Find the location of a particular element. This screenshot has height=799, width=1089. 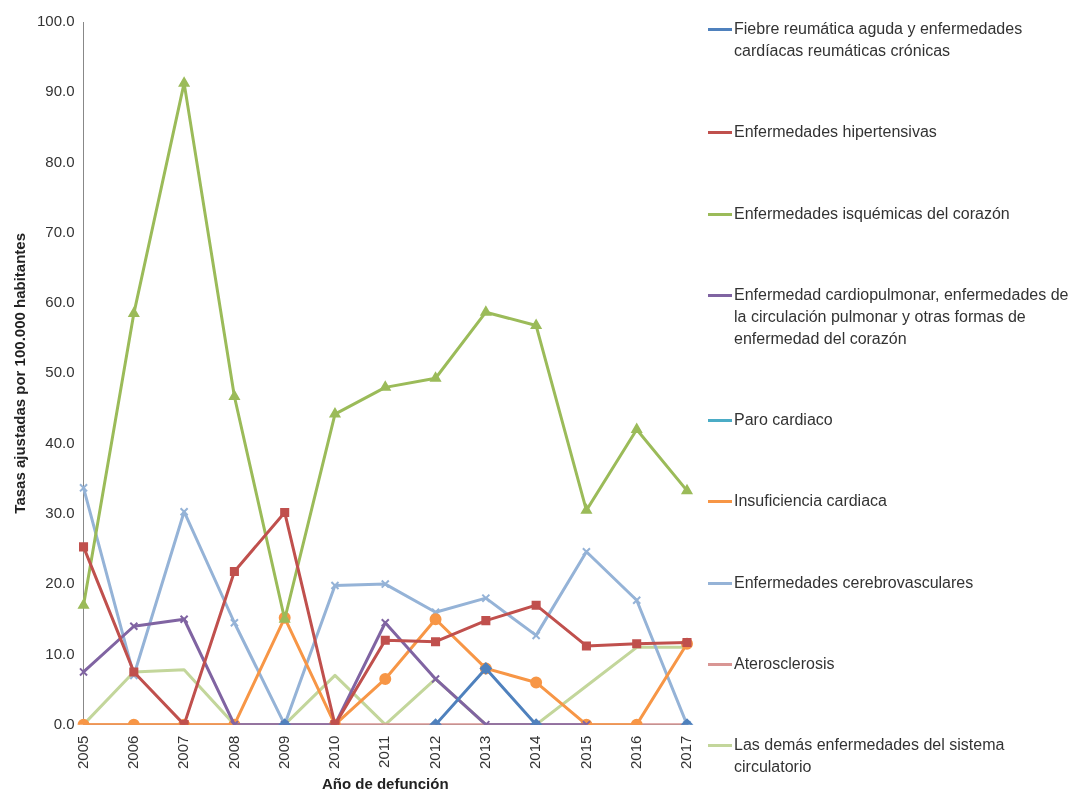

legend-label: Enfermedades cerebrovasculares is located at coordinates (854, 582).